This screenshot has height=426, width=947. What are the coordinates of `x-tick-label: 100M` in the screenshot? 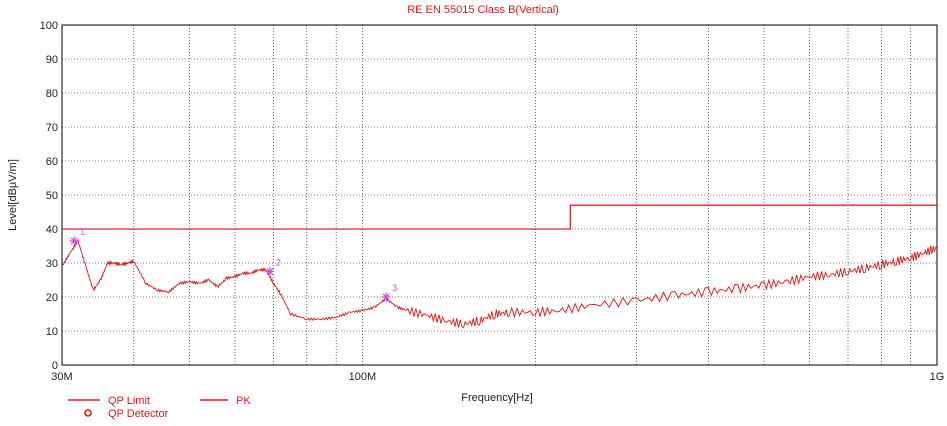 It's located at (363, 377).